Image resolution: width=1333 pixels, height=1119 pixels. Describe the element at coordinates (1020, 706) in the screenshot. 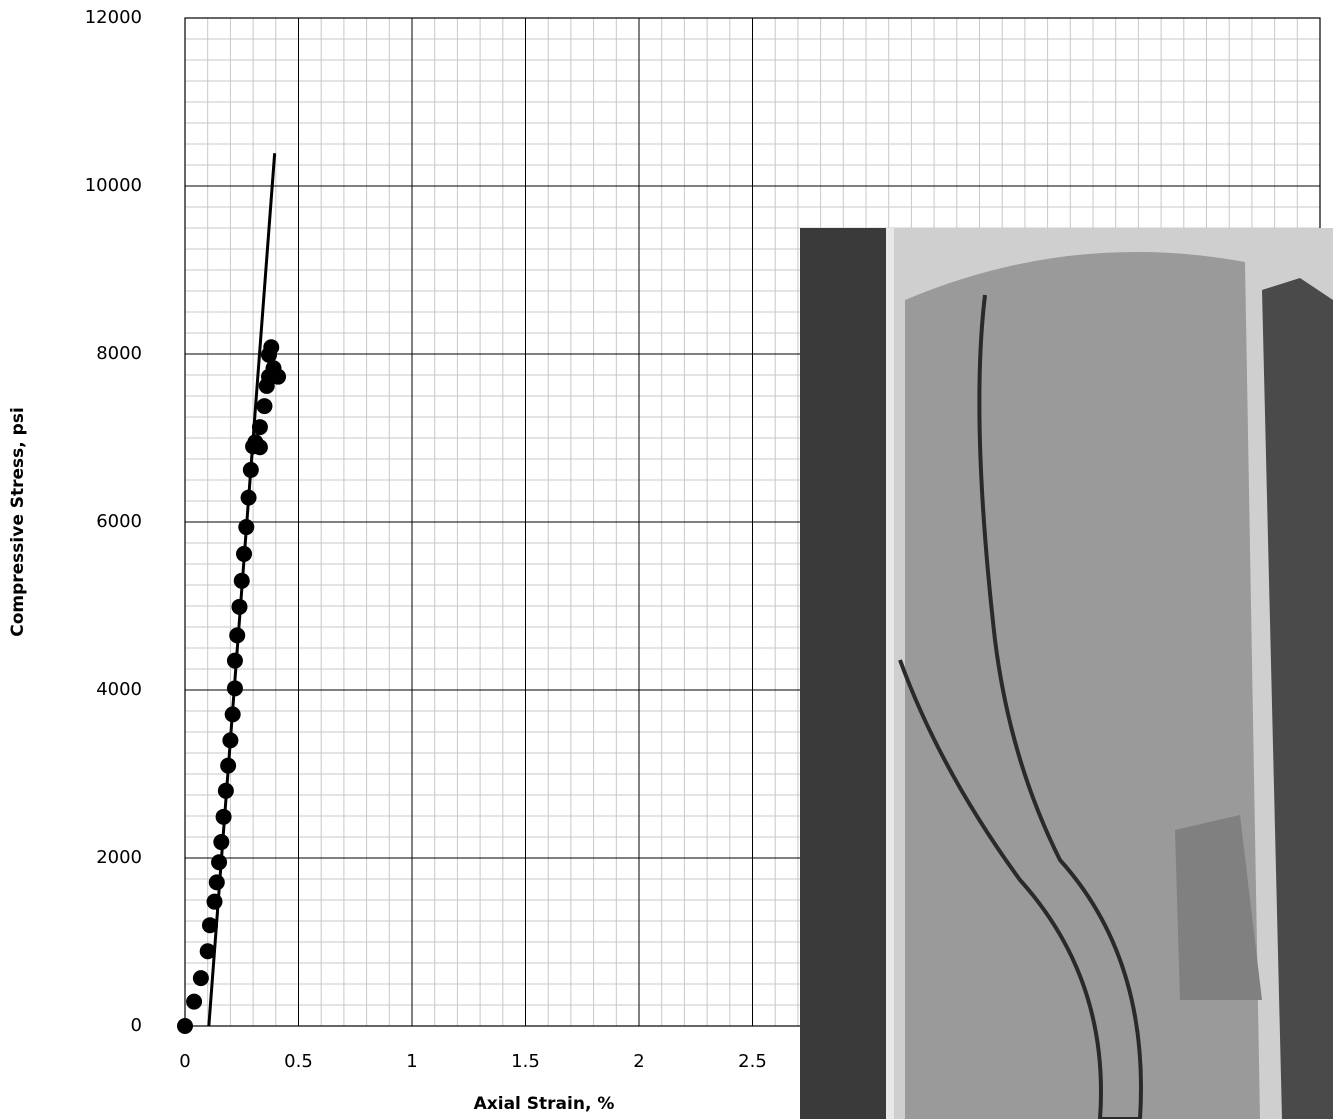

I see `photo-fracture` at that location.